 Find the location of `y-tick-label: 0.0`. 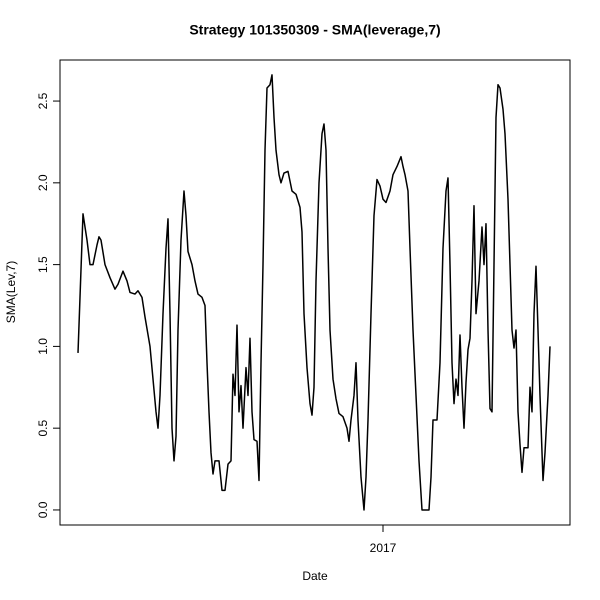

y-tick-label: 0.0 is located at coordinates (43, 509).